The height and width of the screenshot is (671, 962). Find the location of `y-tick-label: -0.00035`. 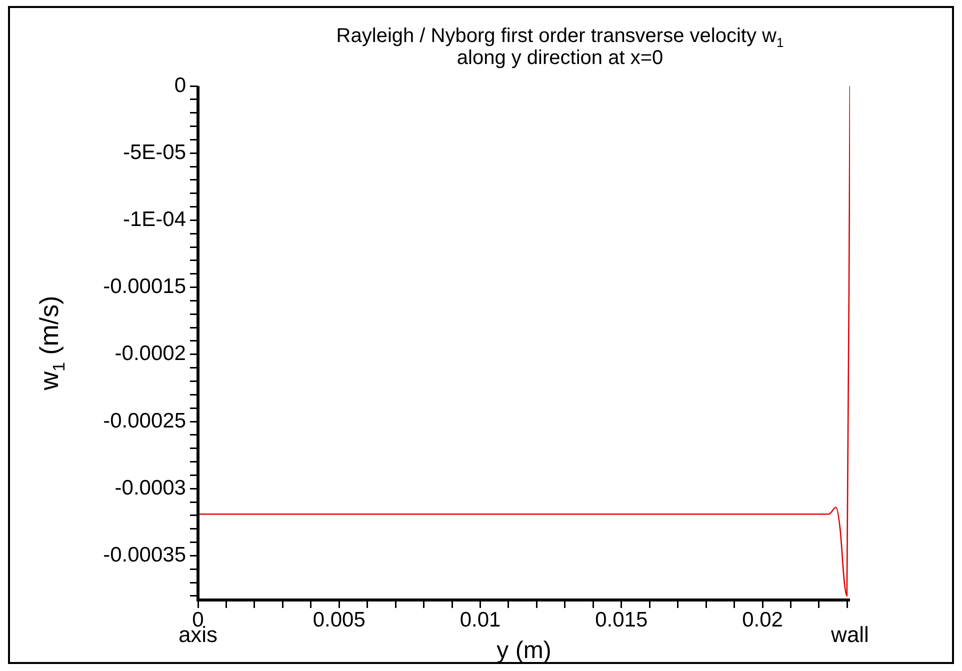

y-tick-label: -0.00035 is located at coordinates (144, 555).